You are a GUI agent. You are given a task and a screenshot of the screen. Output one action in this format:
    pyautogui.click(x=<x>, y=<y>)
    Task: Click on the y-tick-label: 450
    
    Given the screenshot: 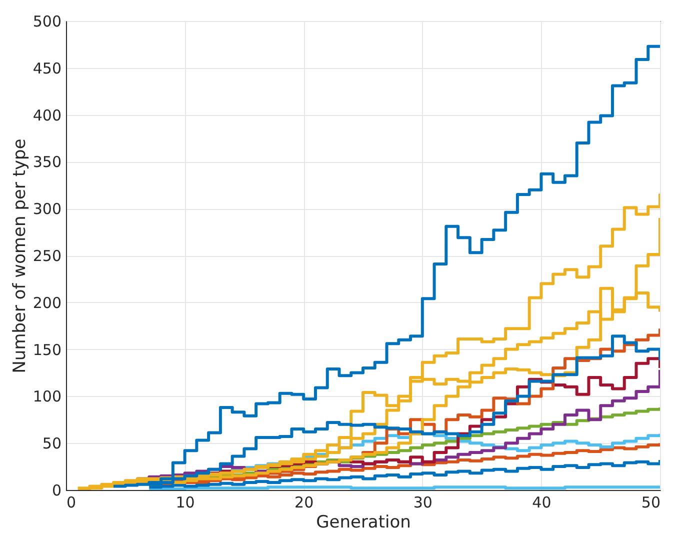 What is the action you would take?
    pyautogui.click(x=47, y=68)
    